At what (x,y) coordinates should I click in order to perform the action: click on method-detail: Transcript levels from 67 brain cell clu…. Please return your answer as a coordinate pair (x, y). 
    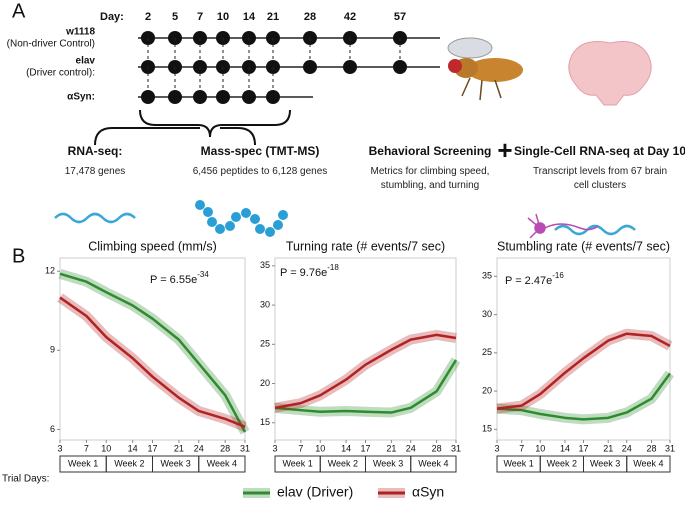
    Looking at the image, I should click on (600, 178).